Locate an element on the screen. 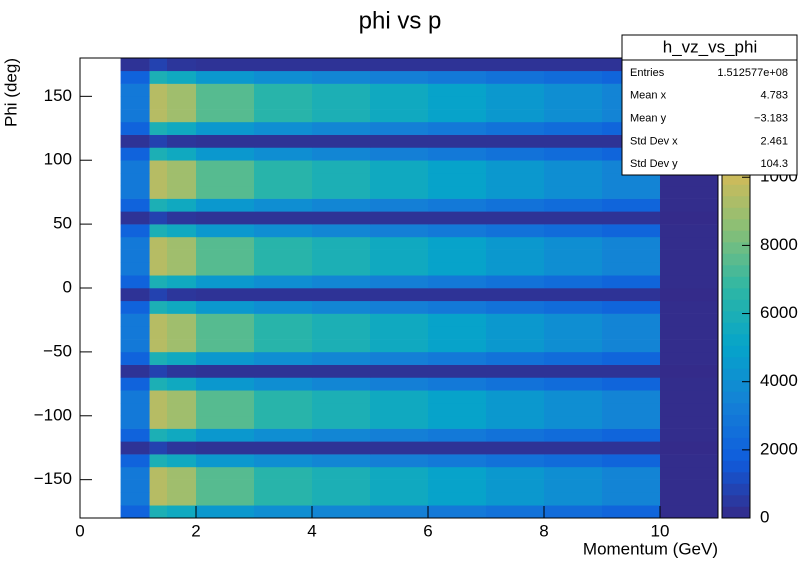  stats-value: 104.3 is located at coordinates (774, 164).